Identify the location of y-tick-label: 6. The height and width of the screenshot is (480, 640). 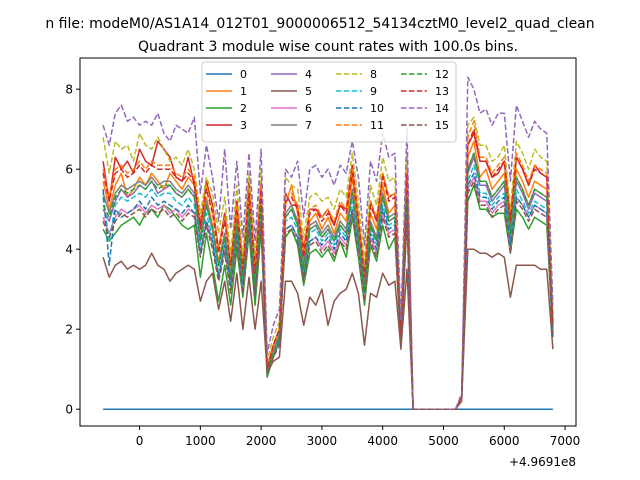
(69, 170).